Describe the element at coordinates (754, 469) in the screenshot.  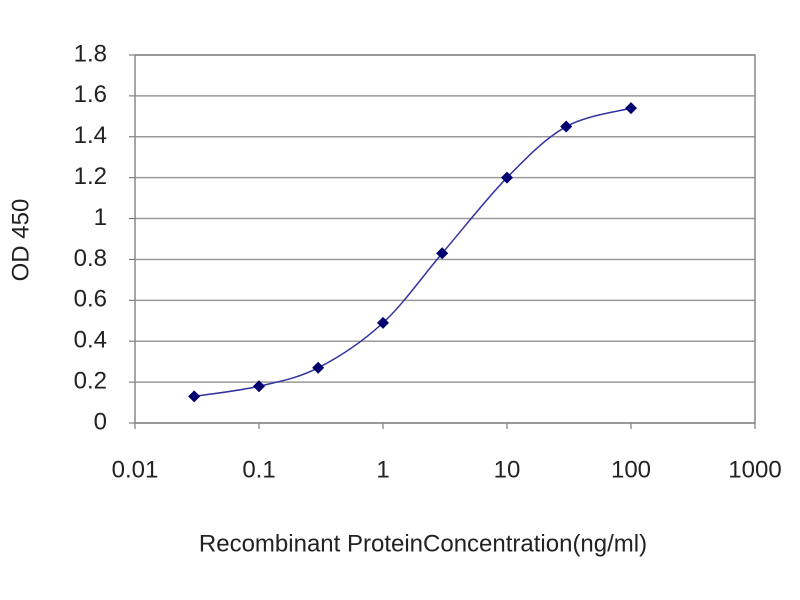
I see `x-tick-label: 1000` at that location.